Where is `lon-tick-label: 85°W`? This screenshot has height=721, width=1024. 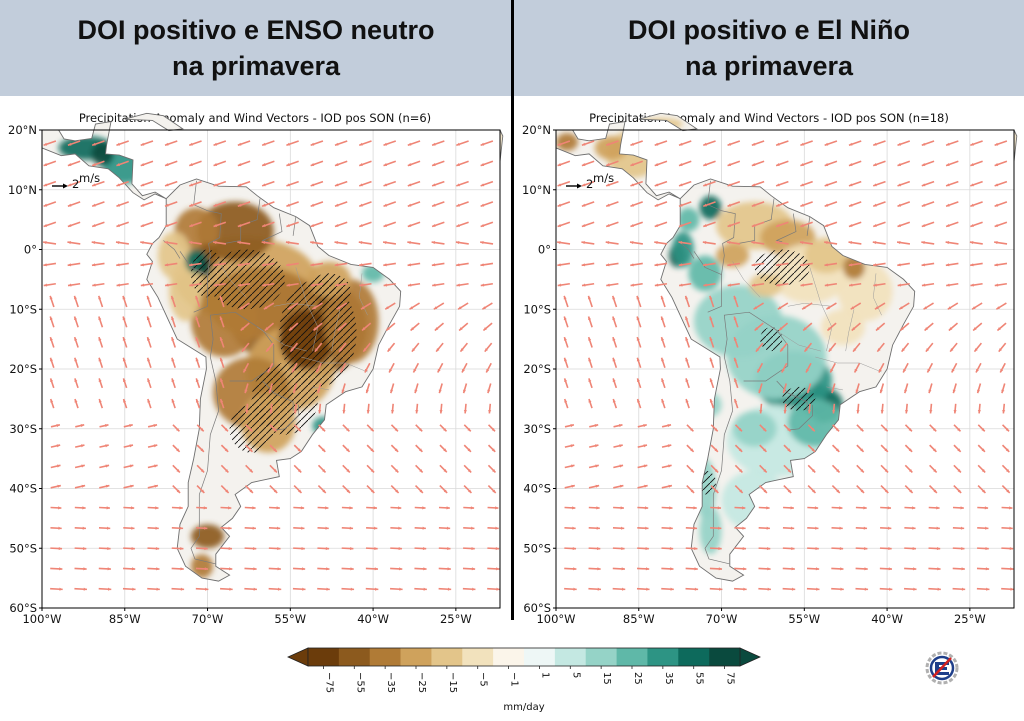
lon-tick-label: 85°W is located at coordinates (639, 619).